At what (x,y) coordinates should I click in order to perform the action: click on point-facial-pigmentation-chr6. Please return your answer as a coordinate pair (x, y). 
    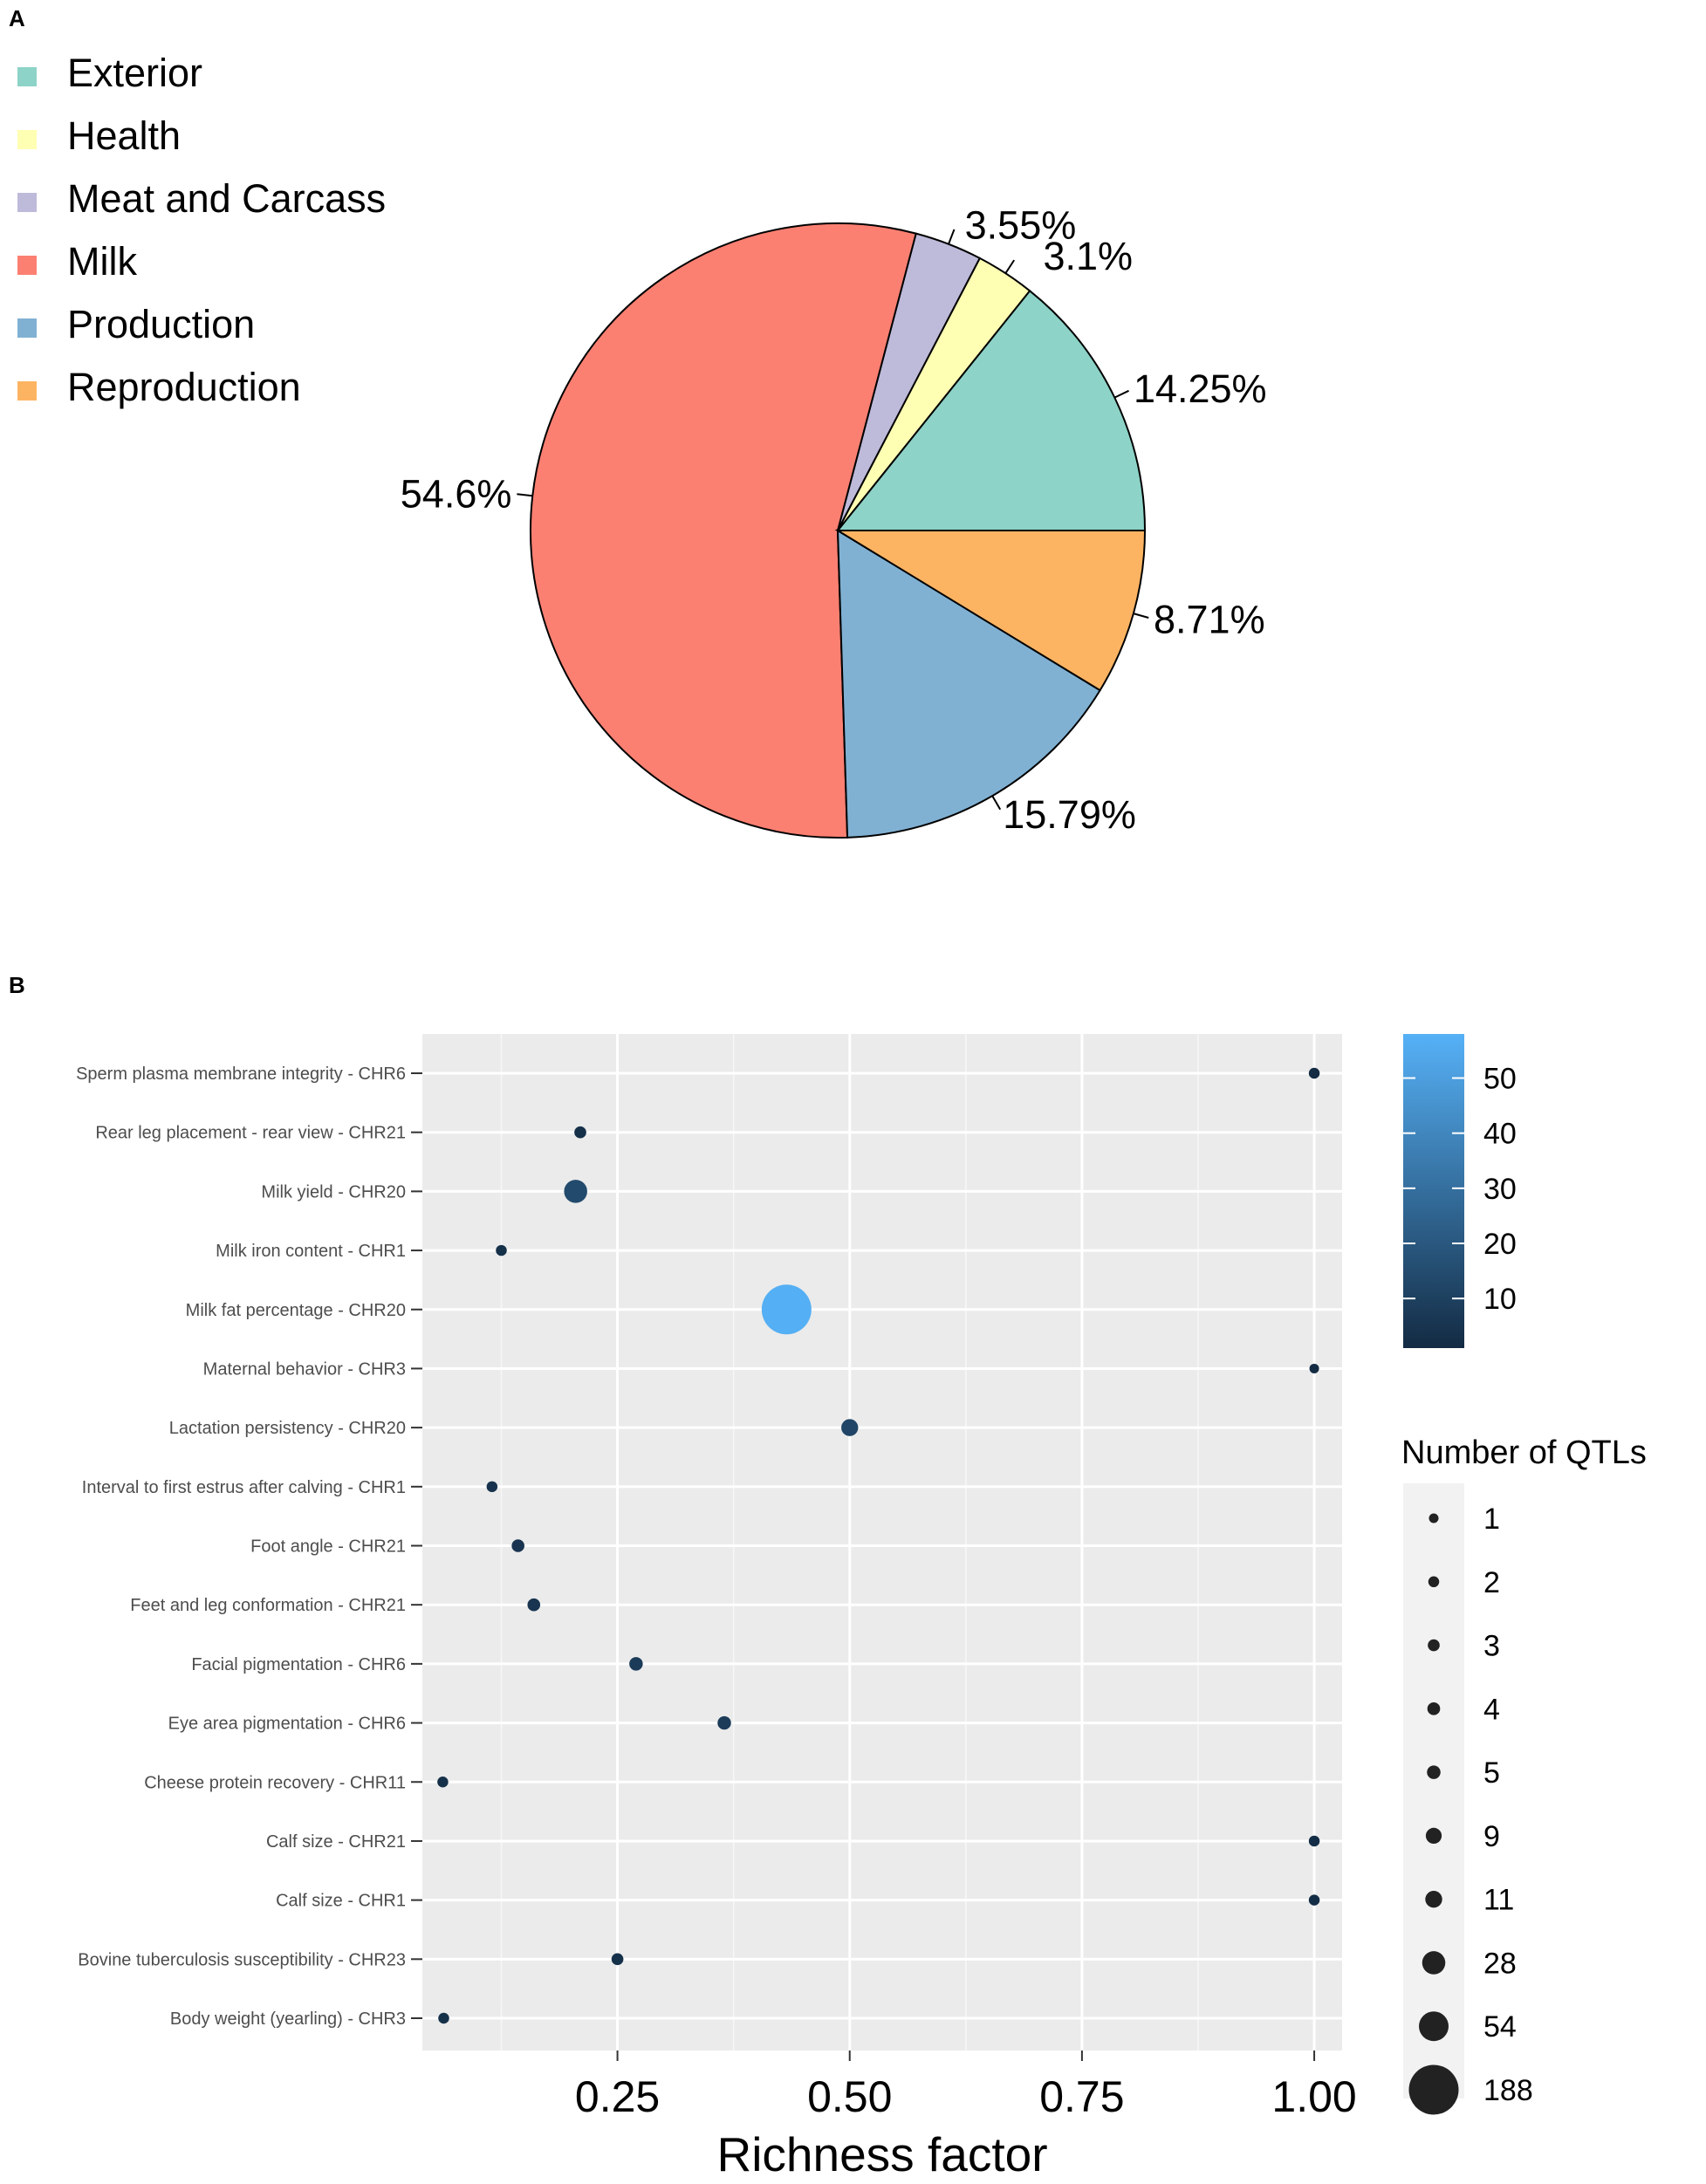
    Looking at the image, I should click on (636, 1664).